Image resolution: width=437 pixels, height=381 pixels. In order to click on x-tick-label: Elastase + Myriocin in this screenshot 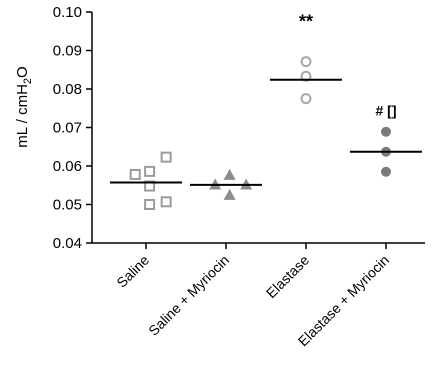, I will do `click(343, 300)`.